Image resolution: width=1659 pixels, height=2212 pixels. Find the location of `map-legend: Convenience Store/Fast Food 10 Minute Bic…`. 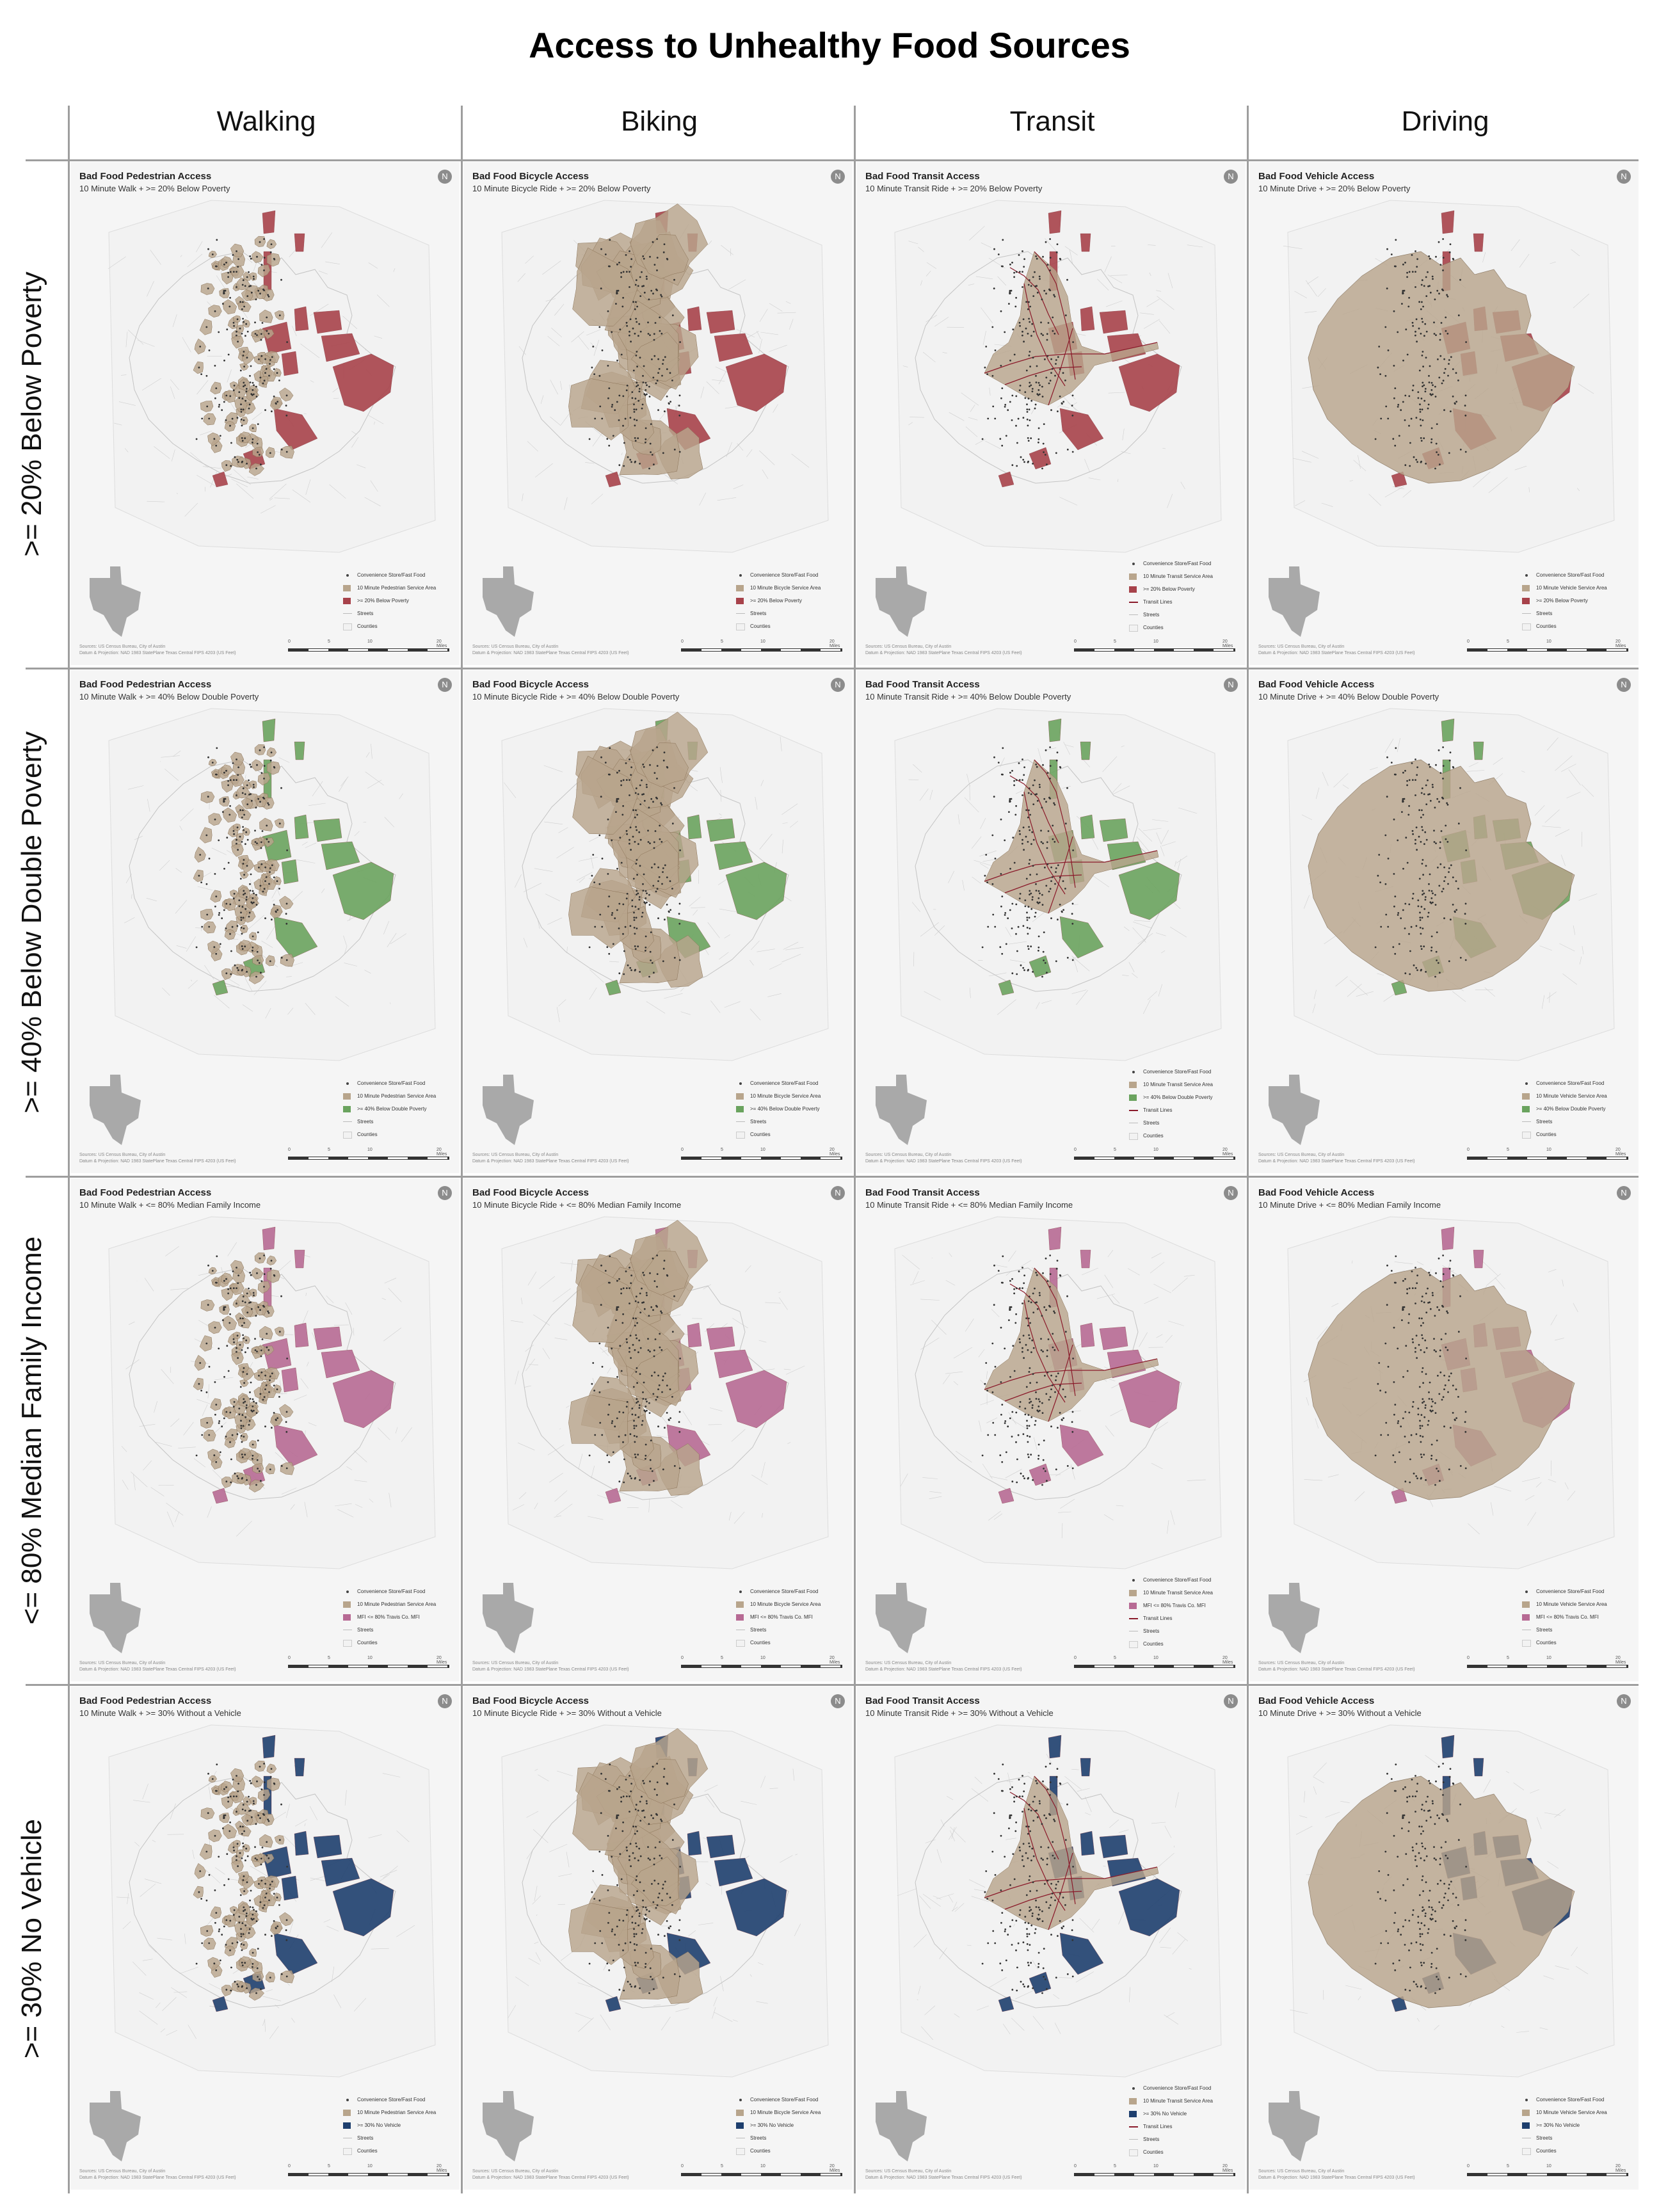

map-legend: Convenience Store/Fast Food 10 Minute Bic… is located at coordinates (778, 604).